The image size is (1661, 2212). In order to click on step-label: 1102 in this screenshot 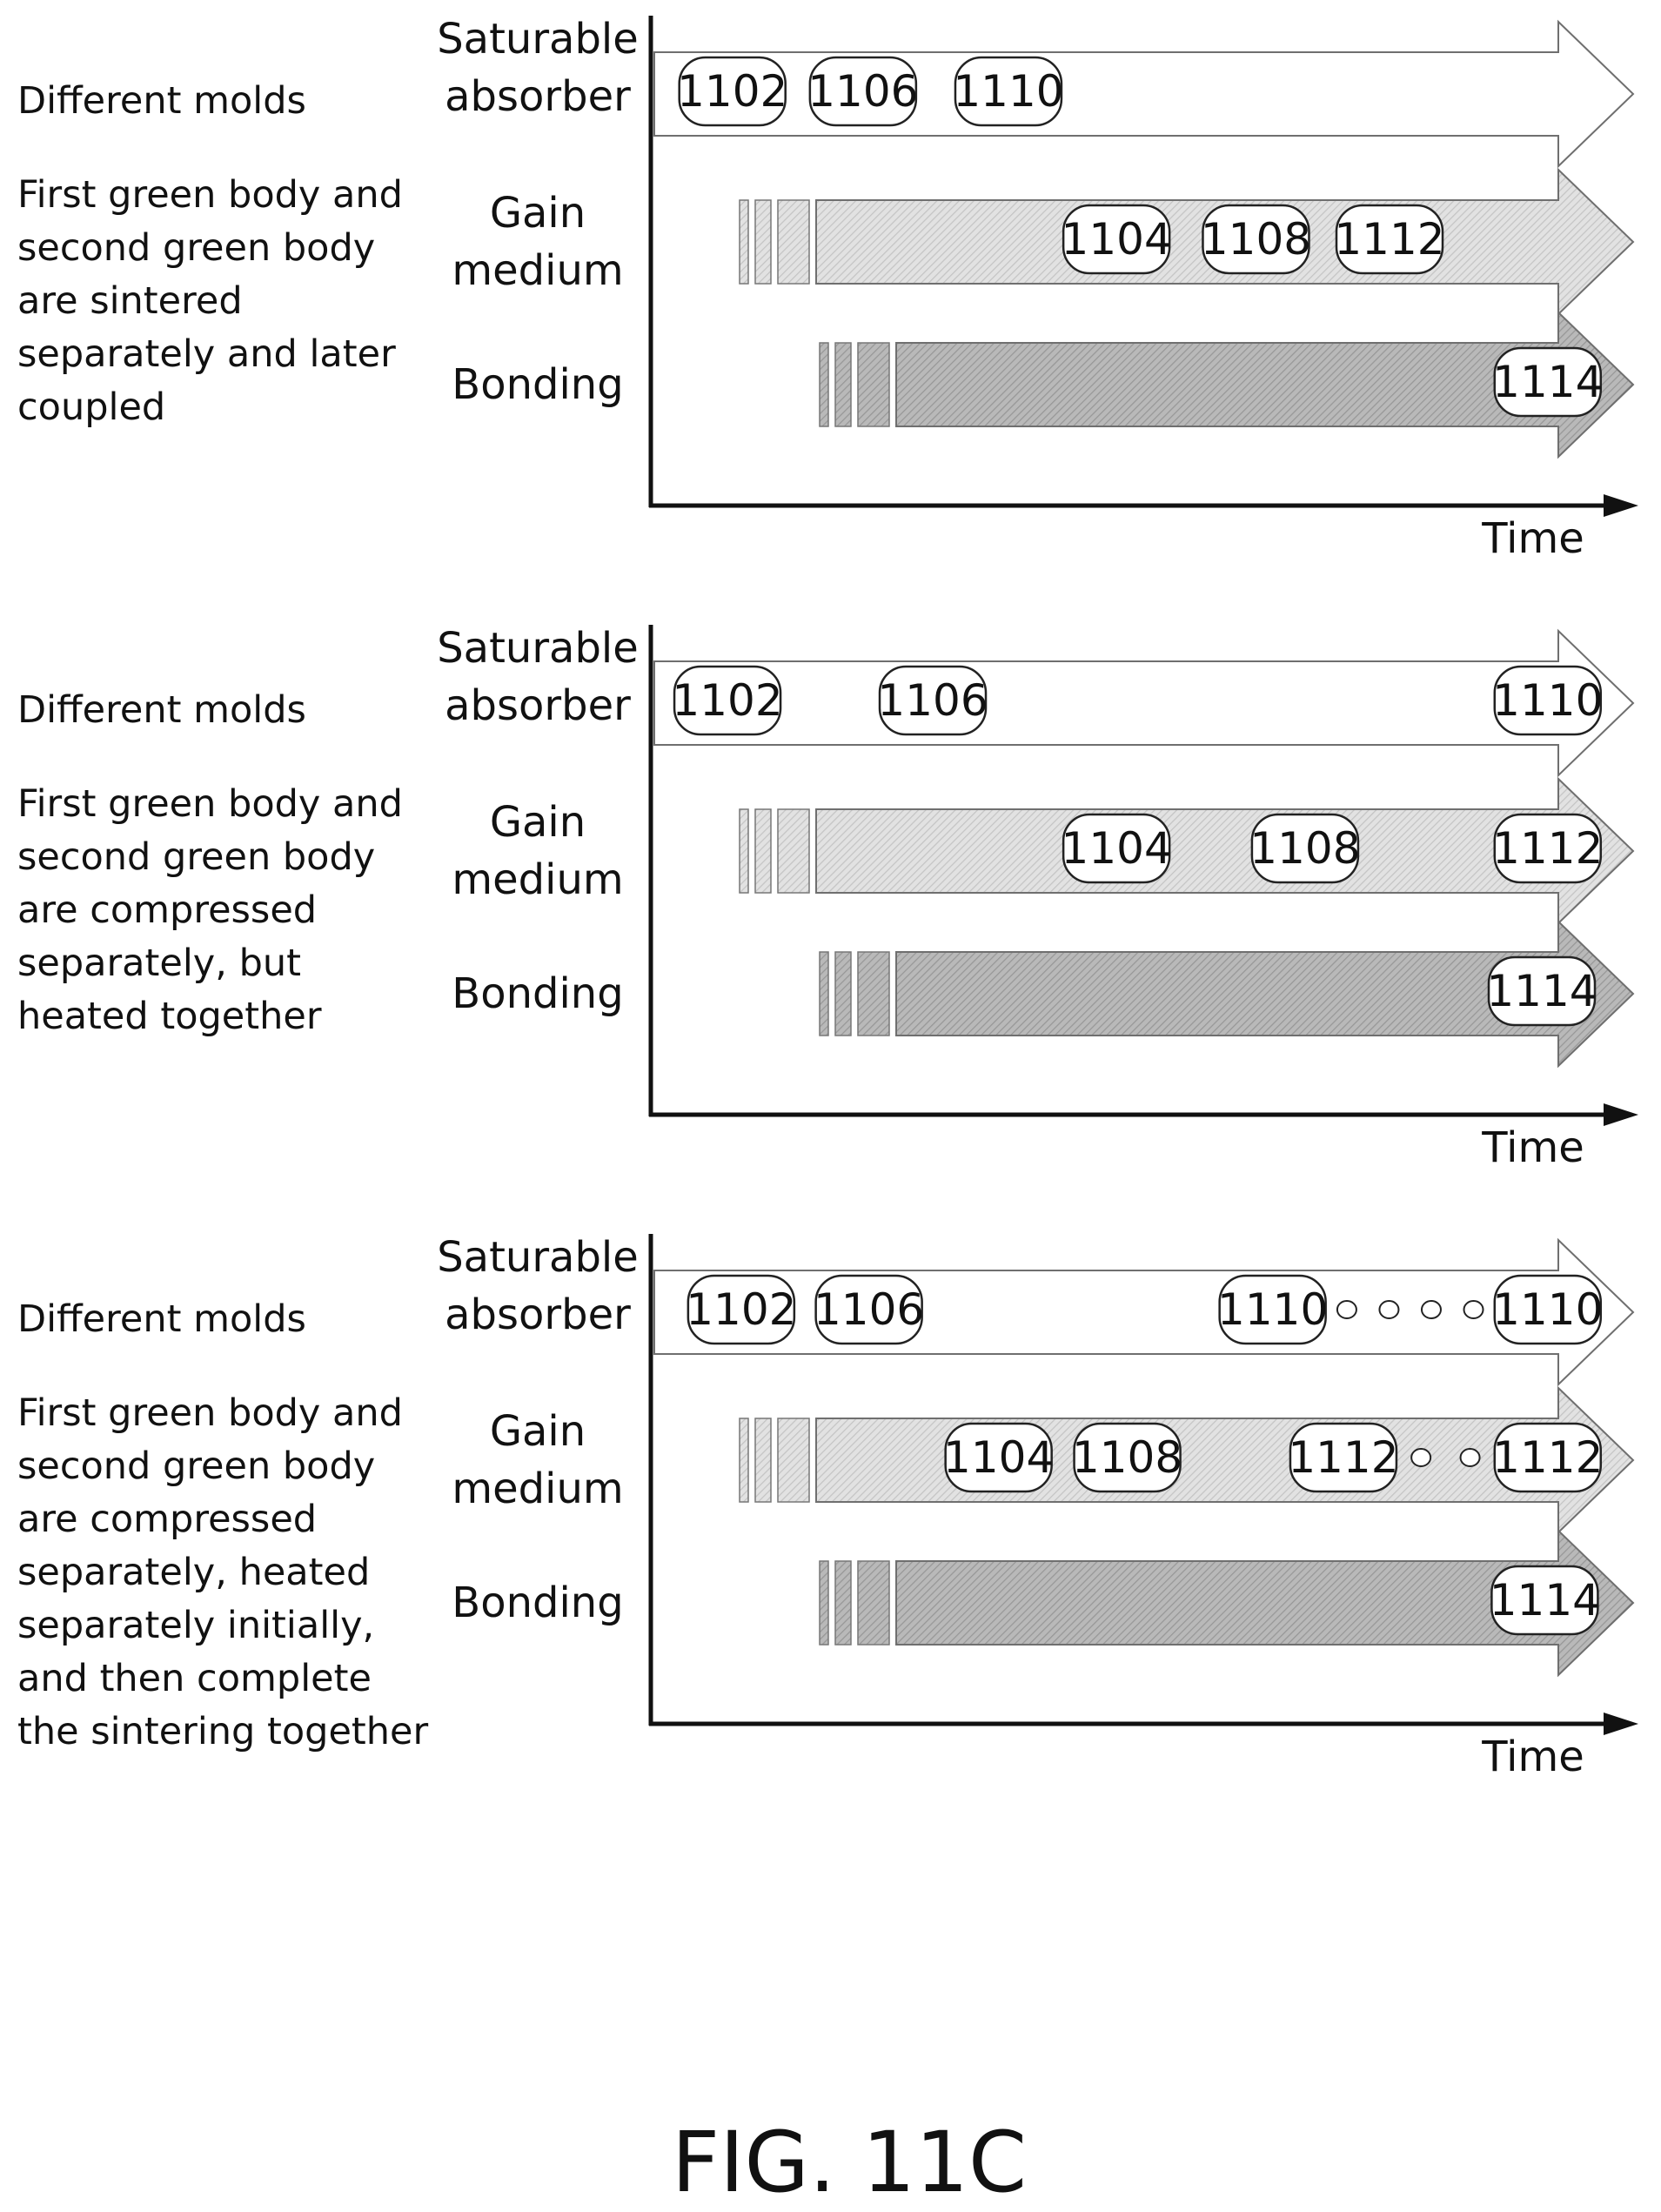, I will do `click(732, 91)`.